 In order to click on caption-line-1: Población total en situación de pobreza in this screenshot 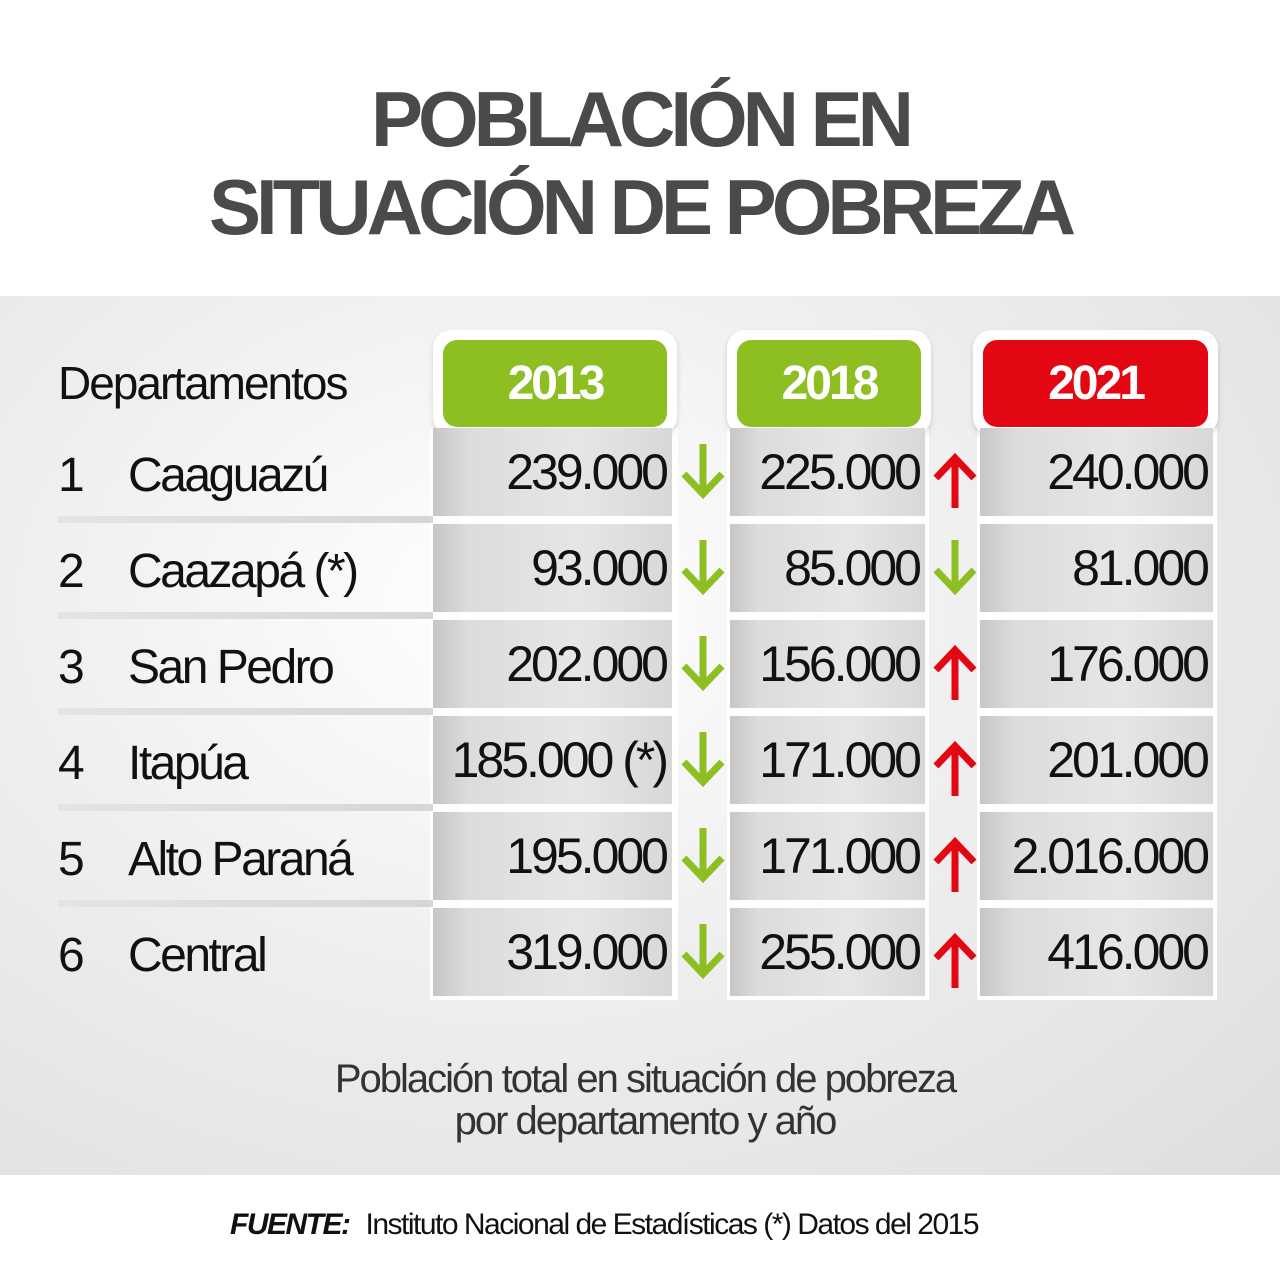, I will do `click(645, 1079)`.